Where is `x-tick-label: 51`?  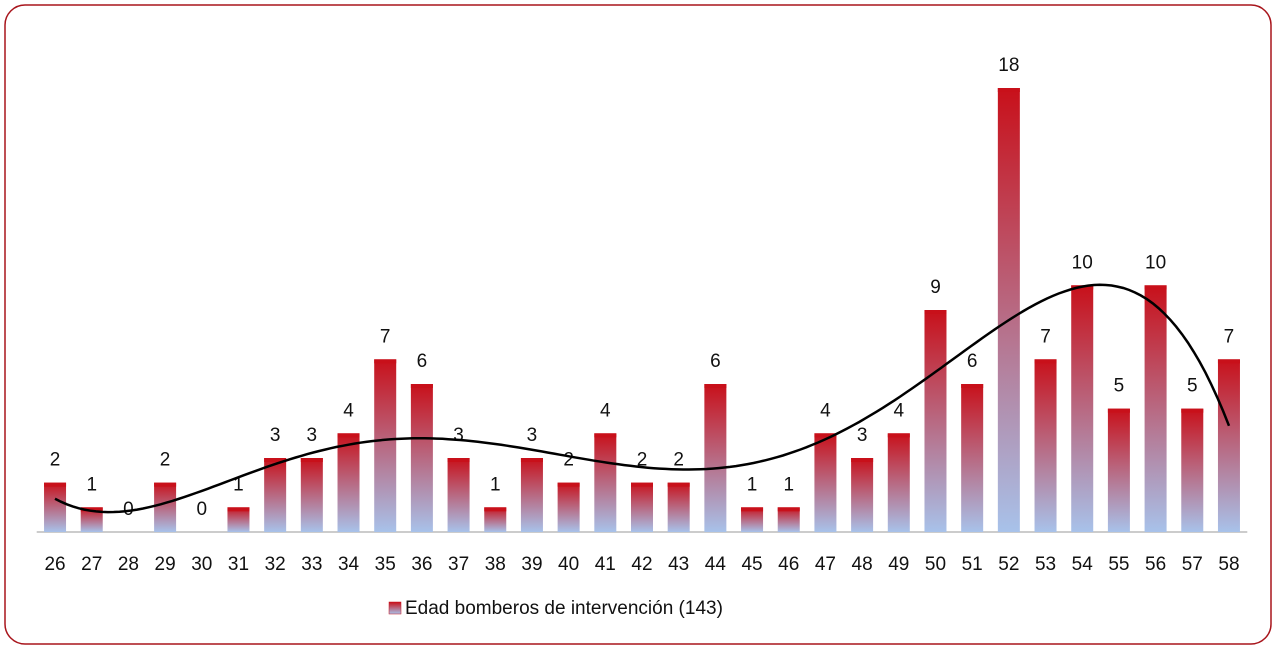 x-tick-label: 51 is located at coordinates (972, 564).